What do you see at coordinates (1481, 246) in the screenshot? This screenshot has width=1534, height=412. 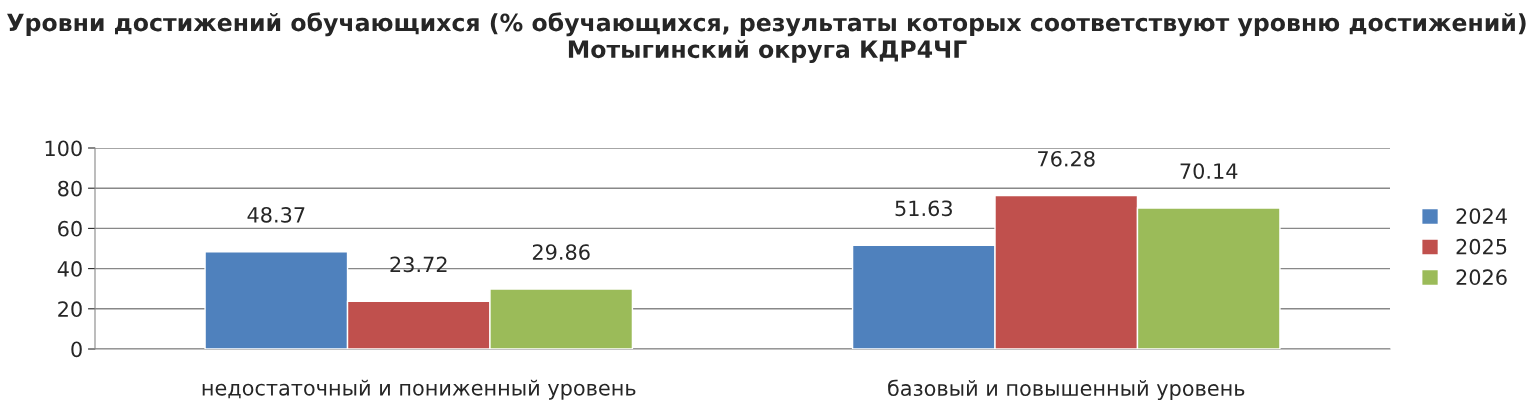 I see `legend-label: 2025` at bounding box center [1481, 246].